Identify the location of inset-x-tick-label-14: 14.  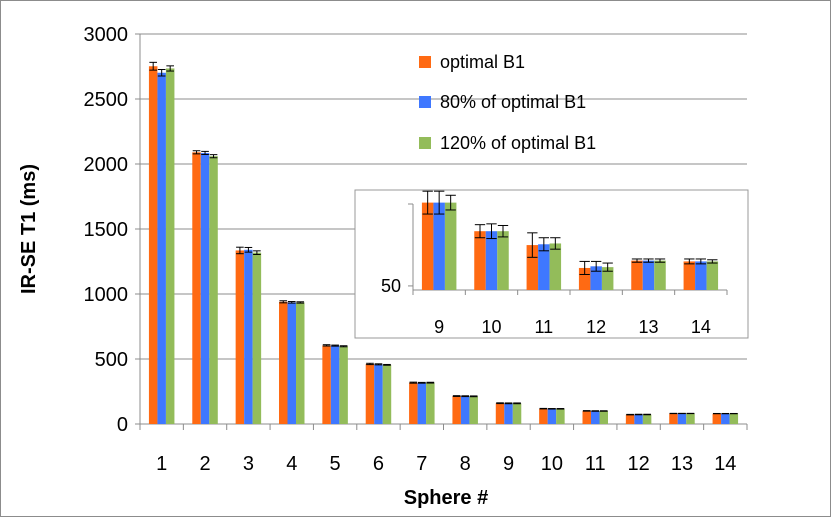
(701, 327).